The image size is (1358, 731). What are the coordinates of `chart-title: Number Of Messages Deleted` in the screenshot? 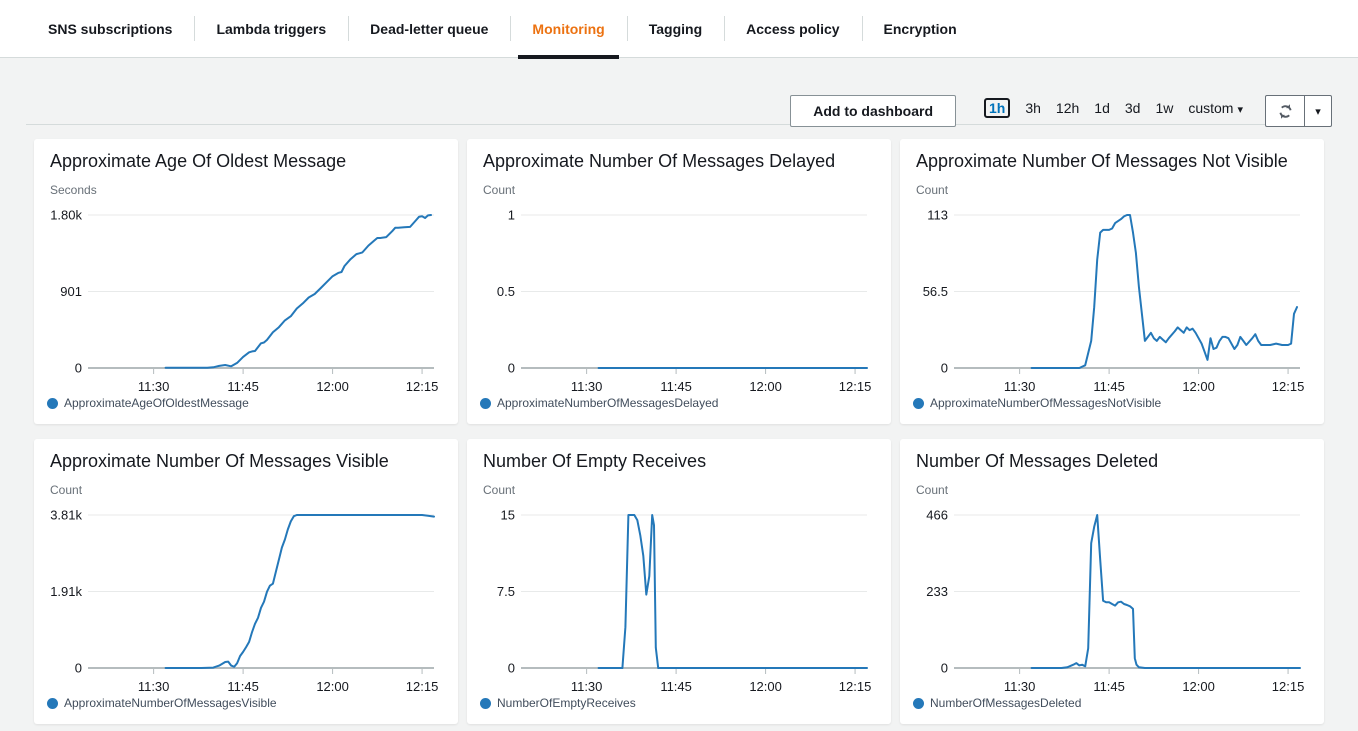 It's located at (1037, 461).